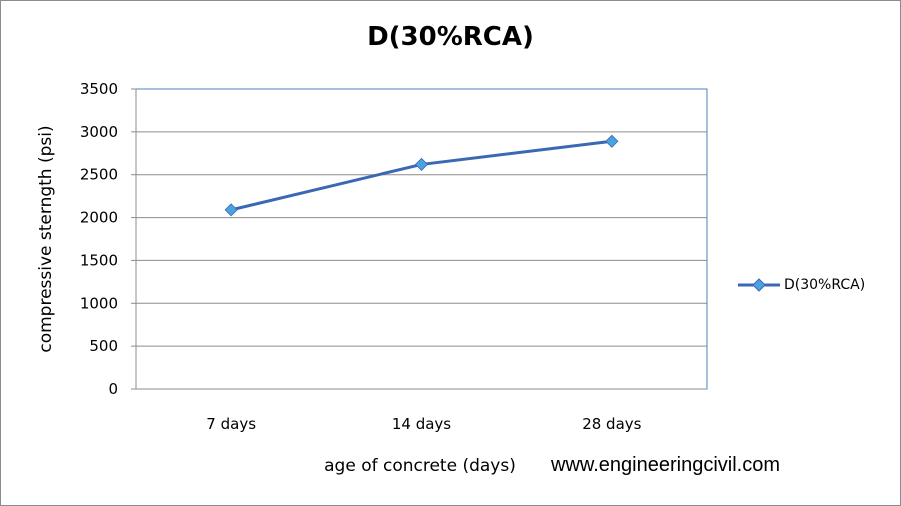  What do you see at coordinates (450, 37) in the screenshot?
I see `chart-title: D(30%RCA)` at bounding box center [450, 37].